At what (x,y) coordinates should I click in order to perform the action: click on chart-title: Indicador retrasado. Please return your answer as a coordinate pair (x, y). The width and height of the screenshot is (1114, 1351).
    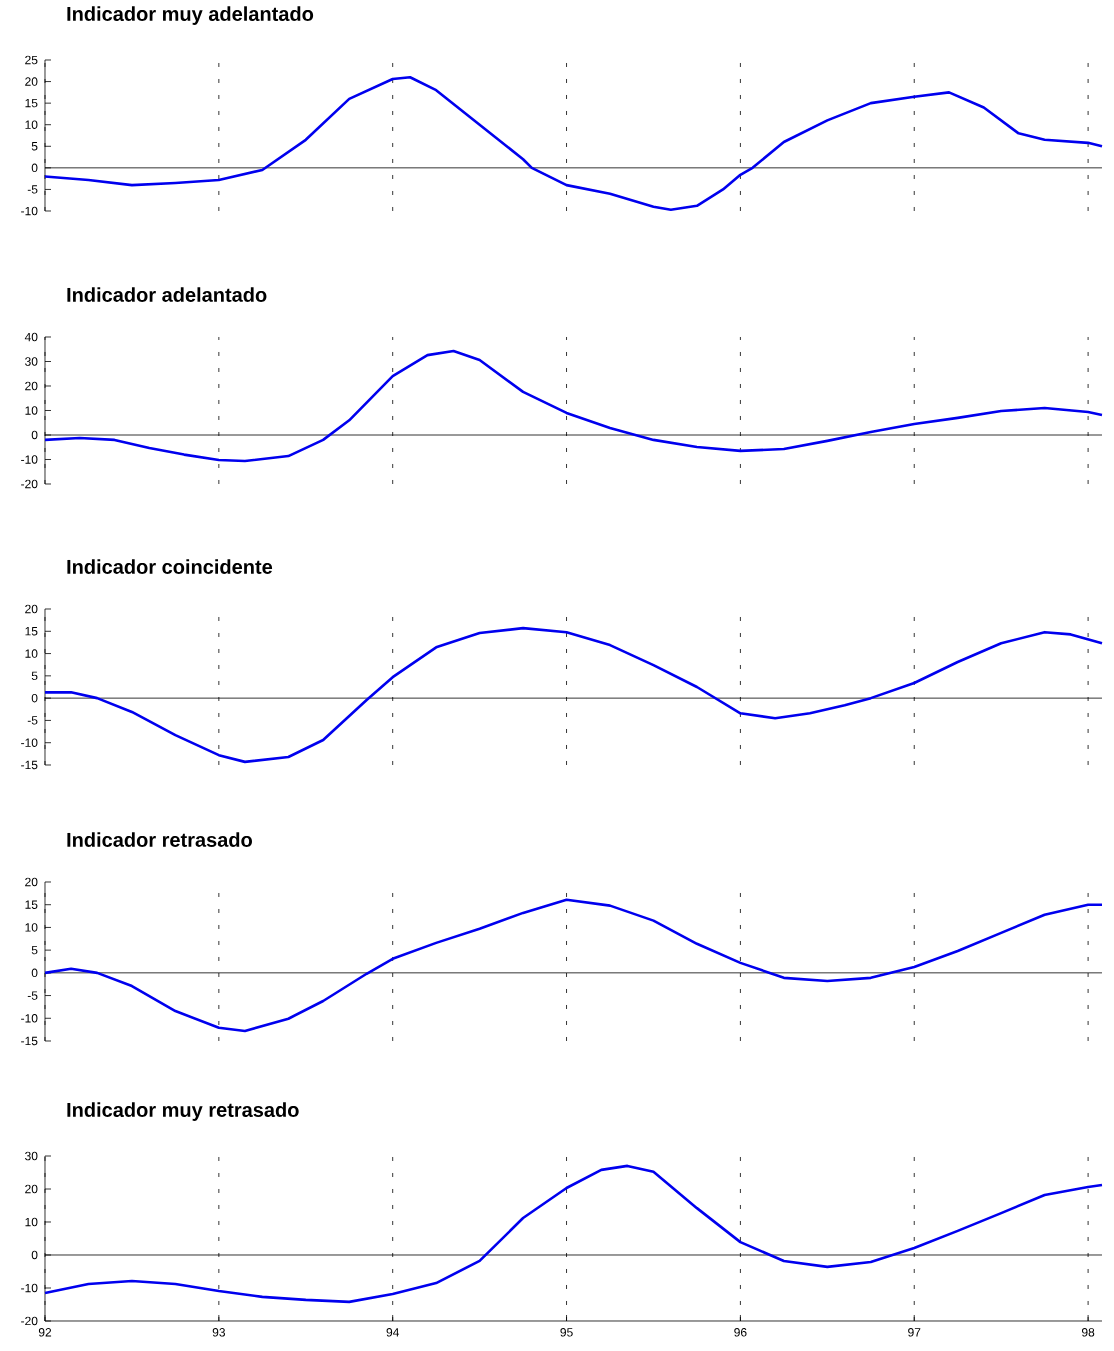
    Looking at the image, I should click on (159, 839).